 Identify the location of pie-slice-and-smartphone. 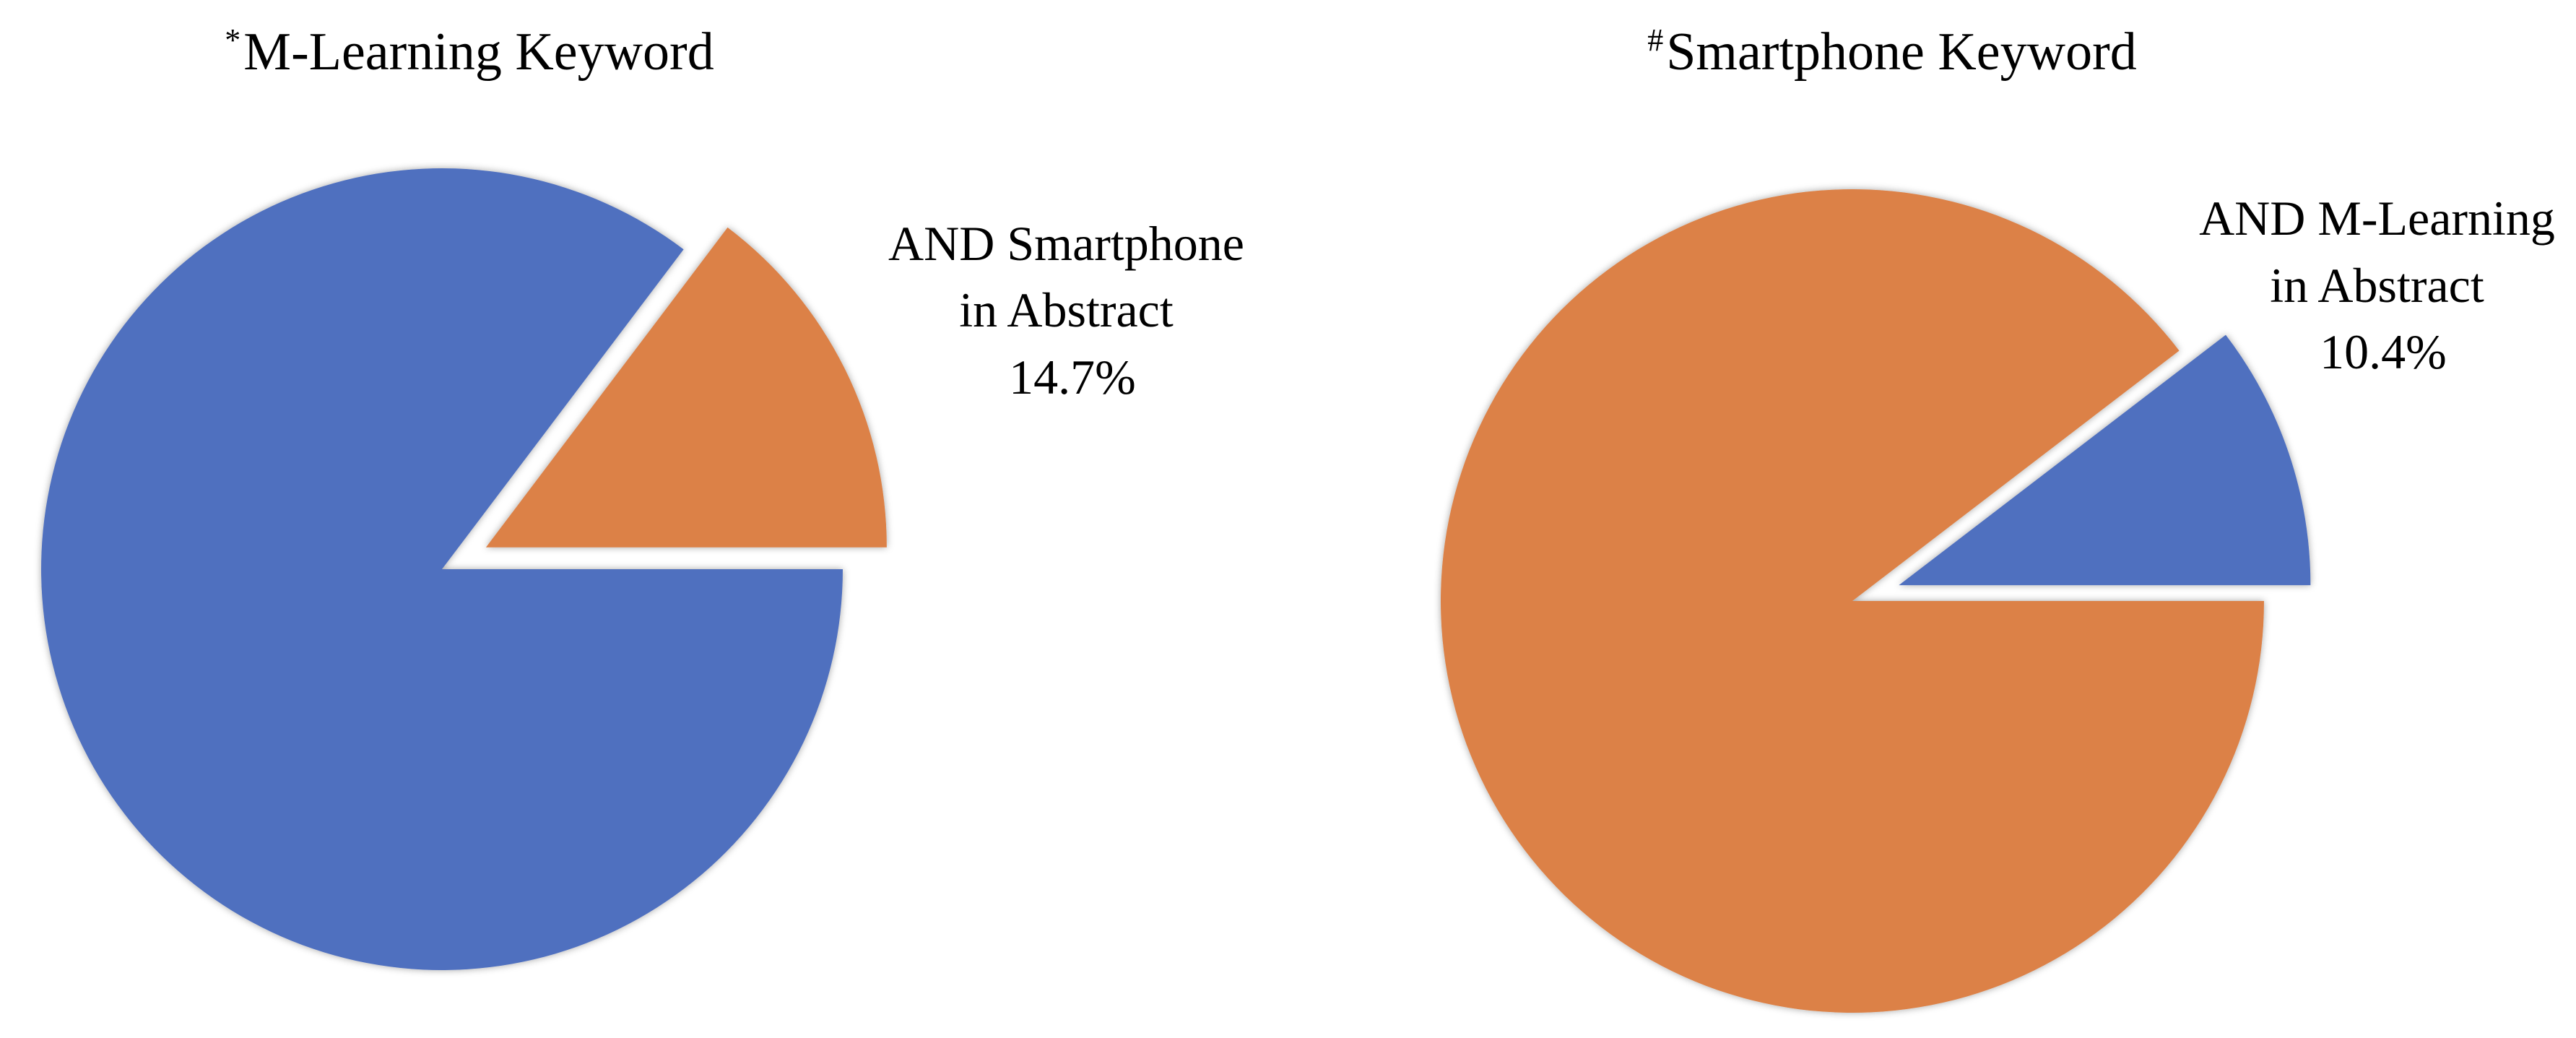
(686, 387).